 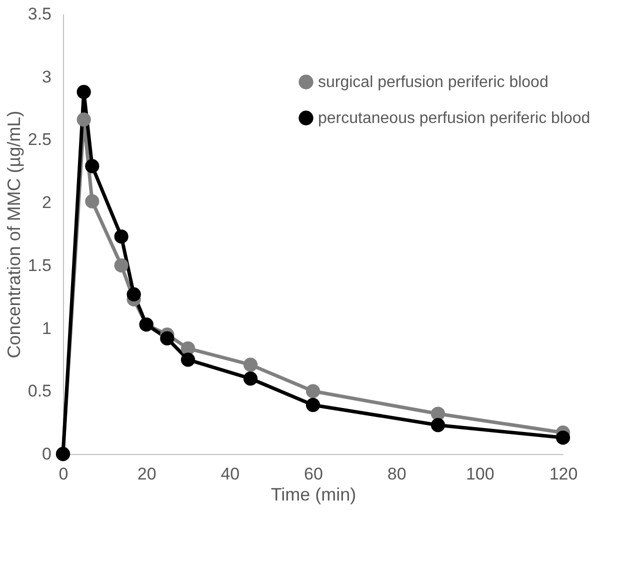 I want to click on y-tick-label: 2.5, so click(x=40, y=140).